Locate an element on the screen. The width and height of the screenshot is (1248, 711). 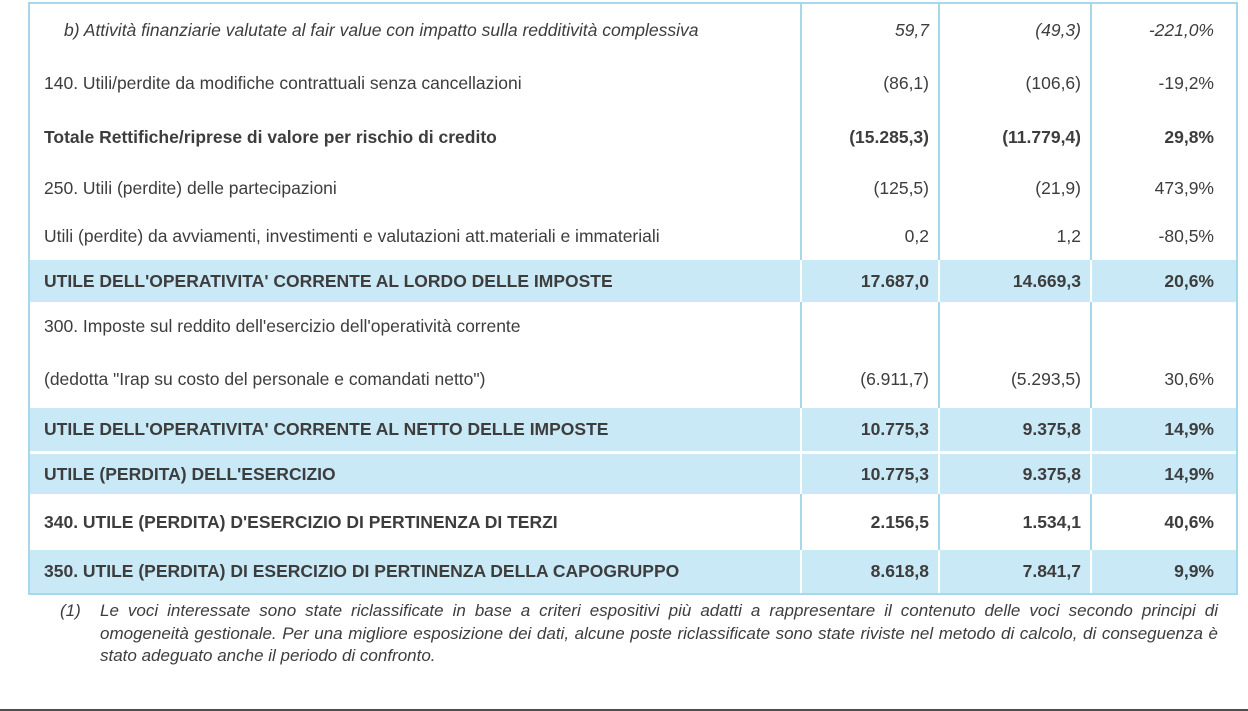
value-col1: 17.687,0 is located at coordinates (869, 281).